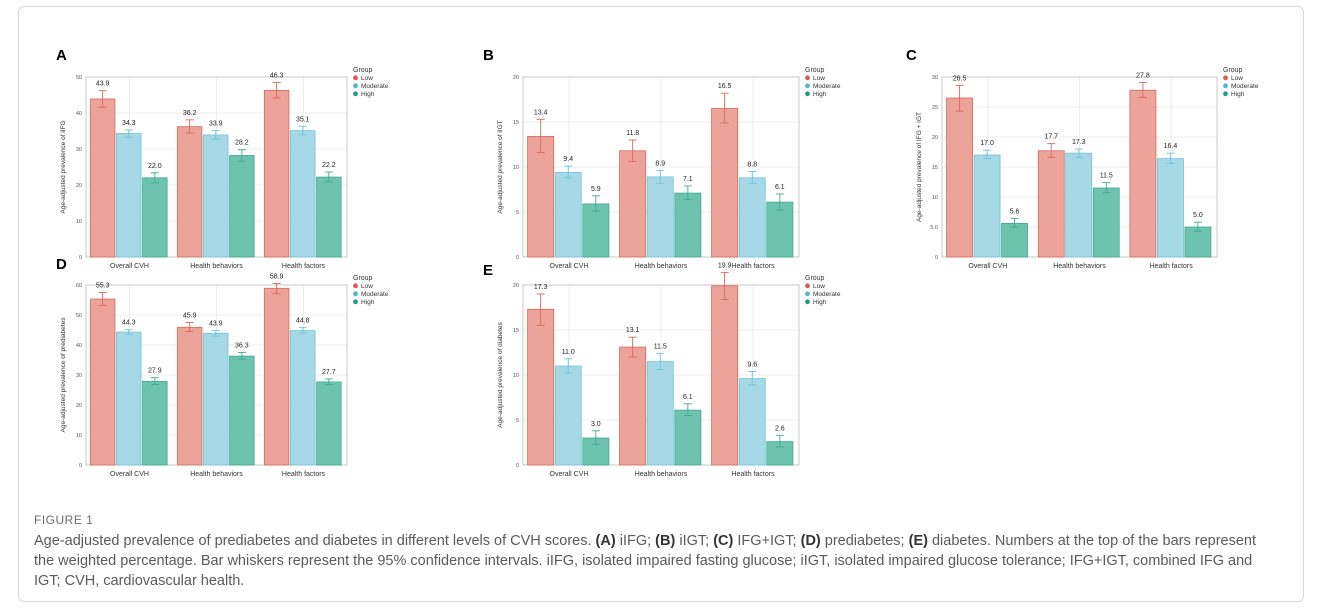  What do you see at coordinates (63, 166) in the screenshot?
I see `y-axis-label: Age-adjusted prevalence of iIFG` at bounding box center [63, 166].